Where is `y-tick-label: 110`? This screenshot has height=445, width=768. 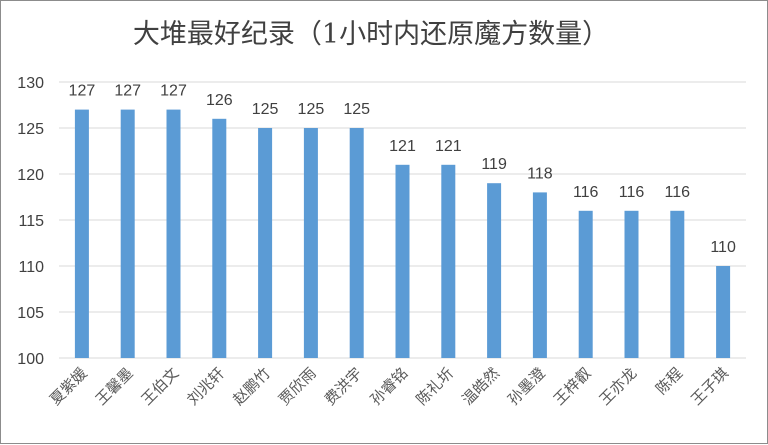
y-tick-label: 110 is located at coordinates (31, 267).